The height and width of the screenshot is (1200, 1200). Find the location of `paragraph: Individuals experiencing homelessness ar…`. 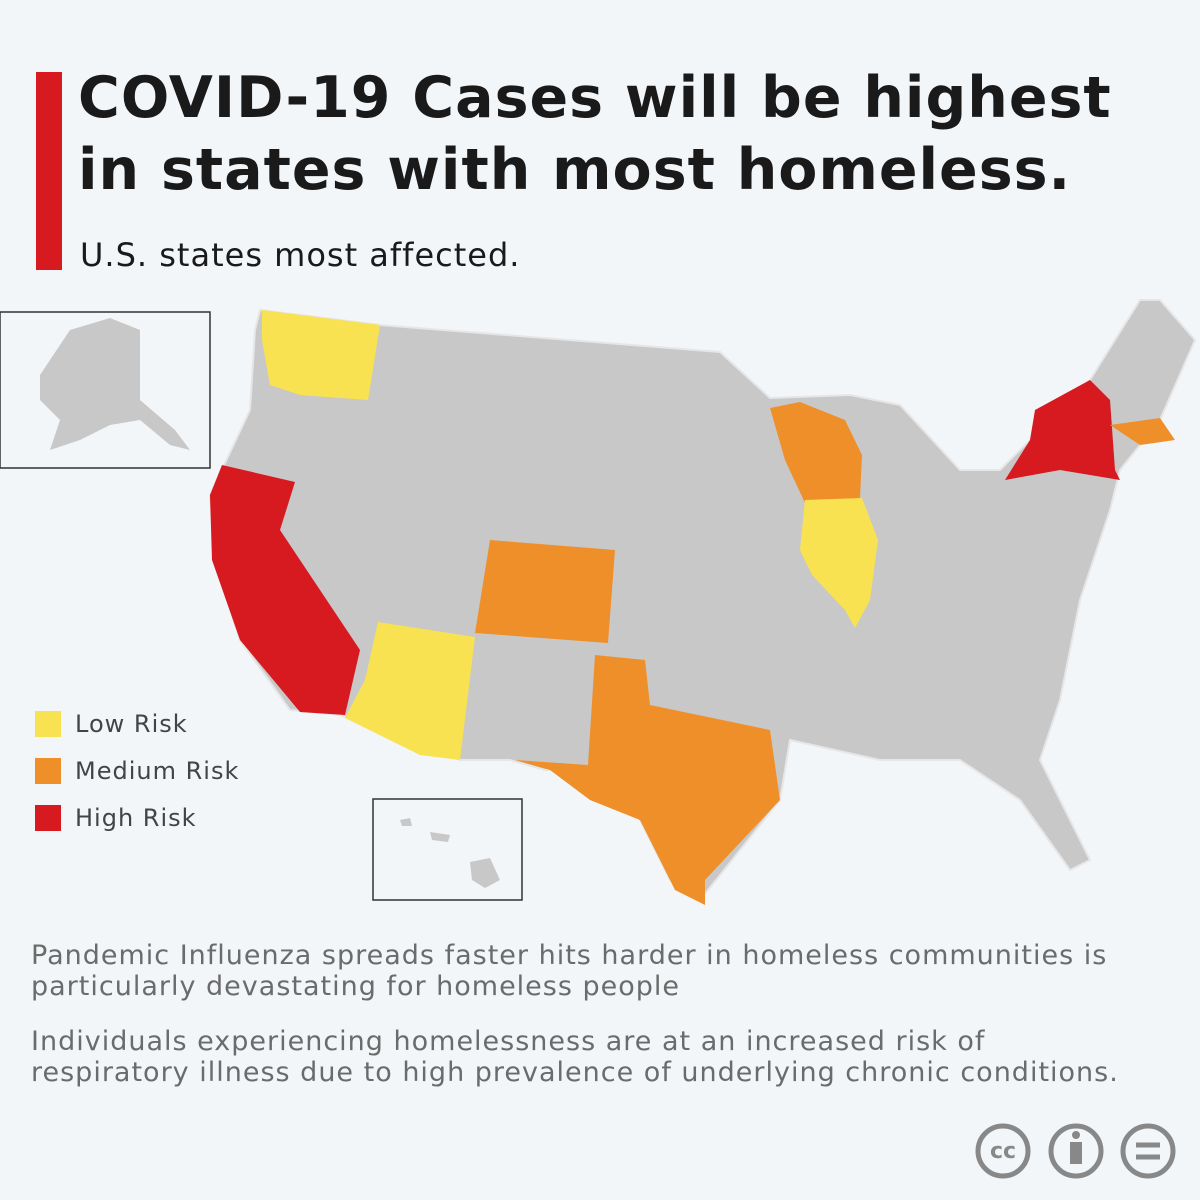

paragraph: Individuals experiencing homelessness ar… is located at coordinates (575, 1057).